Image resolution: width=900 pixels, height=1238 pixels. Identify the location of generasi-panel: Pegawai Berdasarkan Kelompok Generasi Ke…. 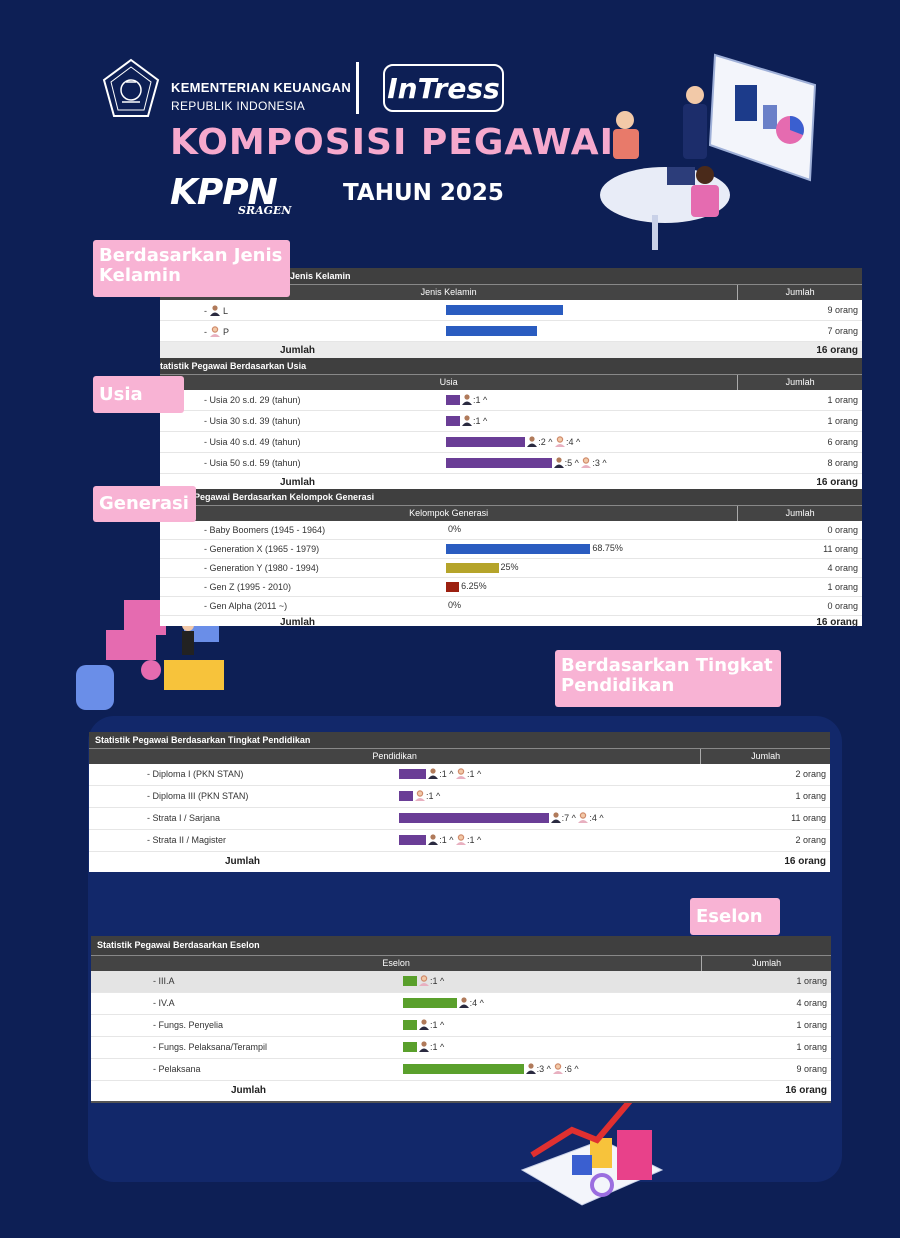
(511, 557).